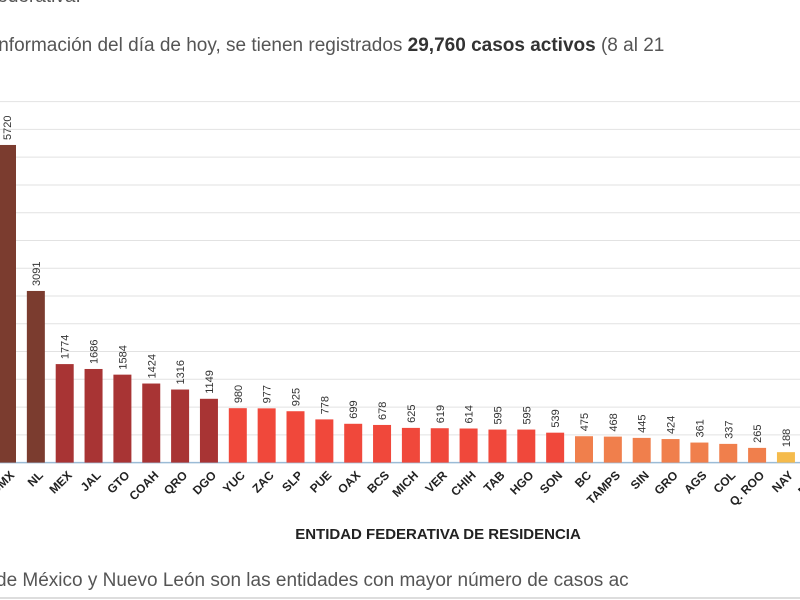 The image size is (800, 600). I want to click on value-label: 445, so click(643, 424).